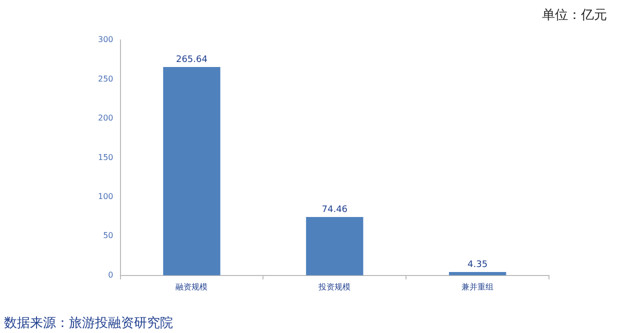 This screenshot has width=619, height=333. I want to click on y-tick-label: 50, so click(108, 235).